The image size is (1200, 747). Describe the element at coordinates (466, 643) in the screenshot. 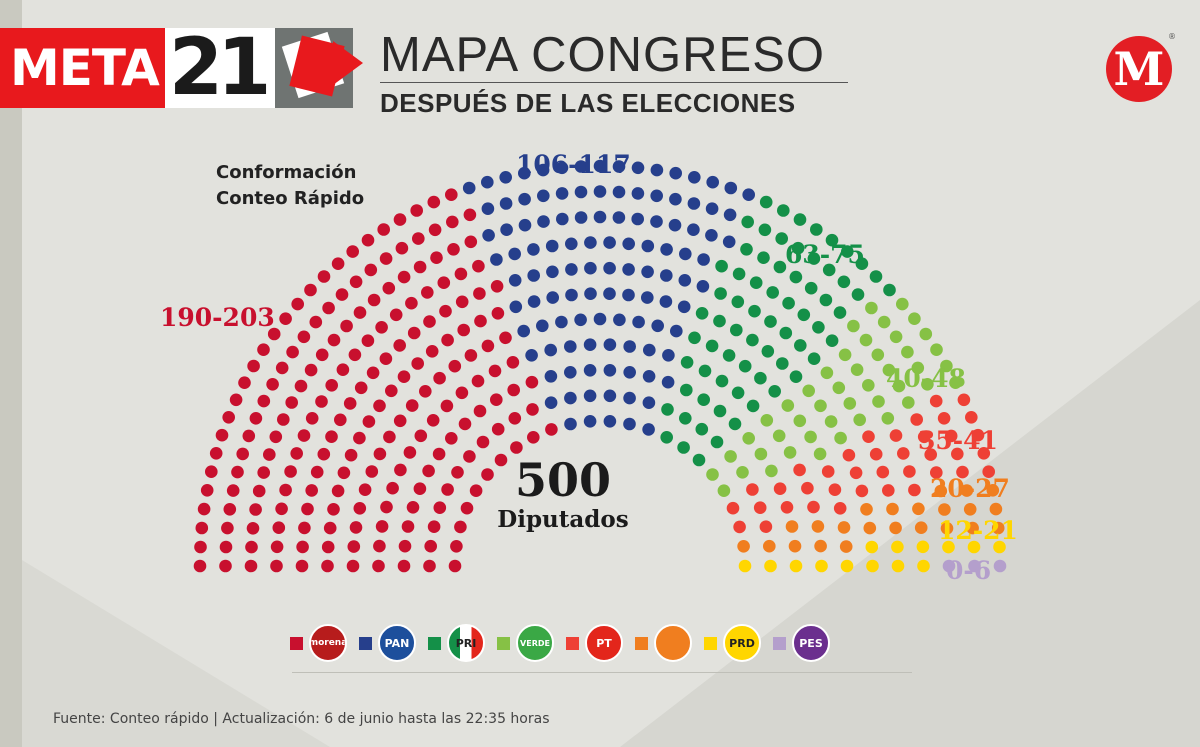

I see `pri-logo: PRI` at that location.